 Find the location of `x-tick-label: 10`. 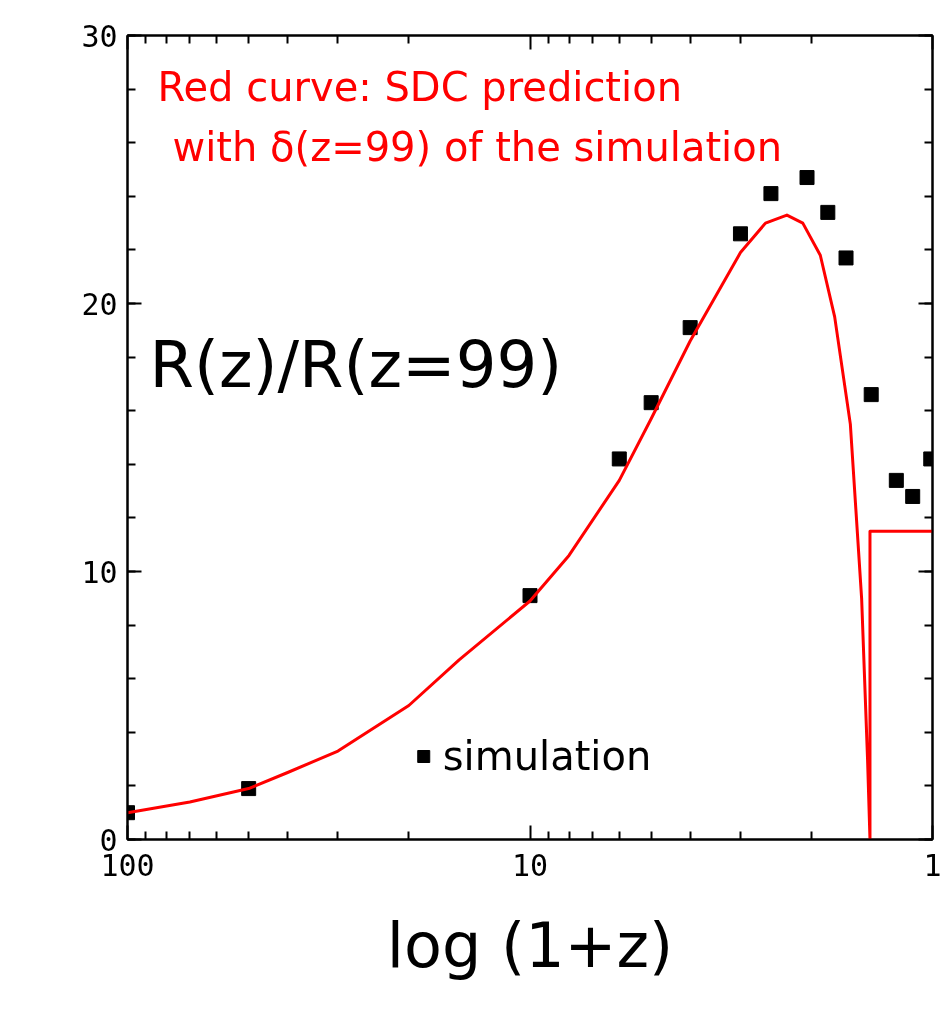

x-tick-label: 10 is located at coordinates (530, 865).